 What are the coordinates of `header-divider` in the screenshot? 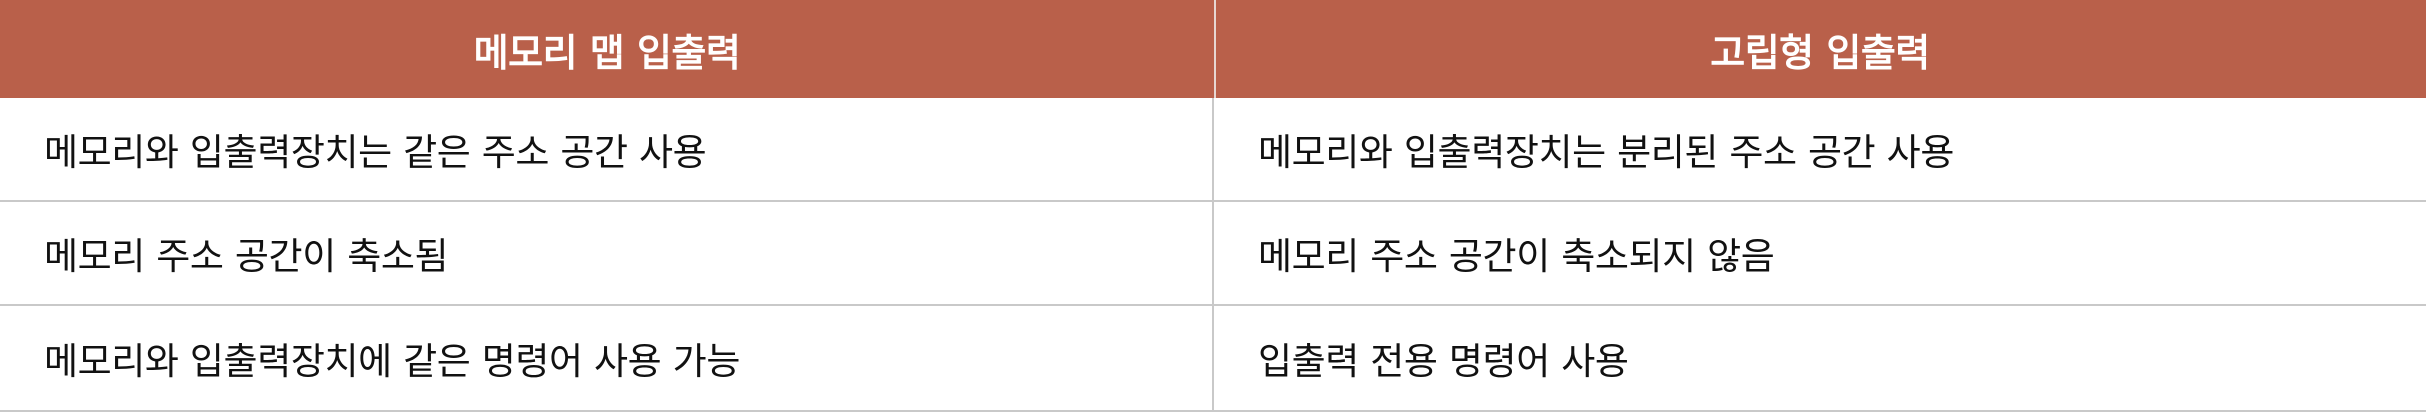 It's located at (1215, 49).